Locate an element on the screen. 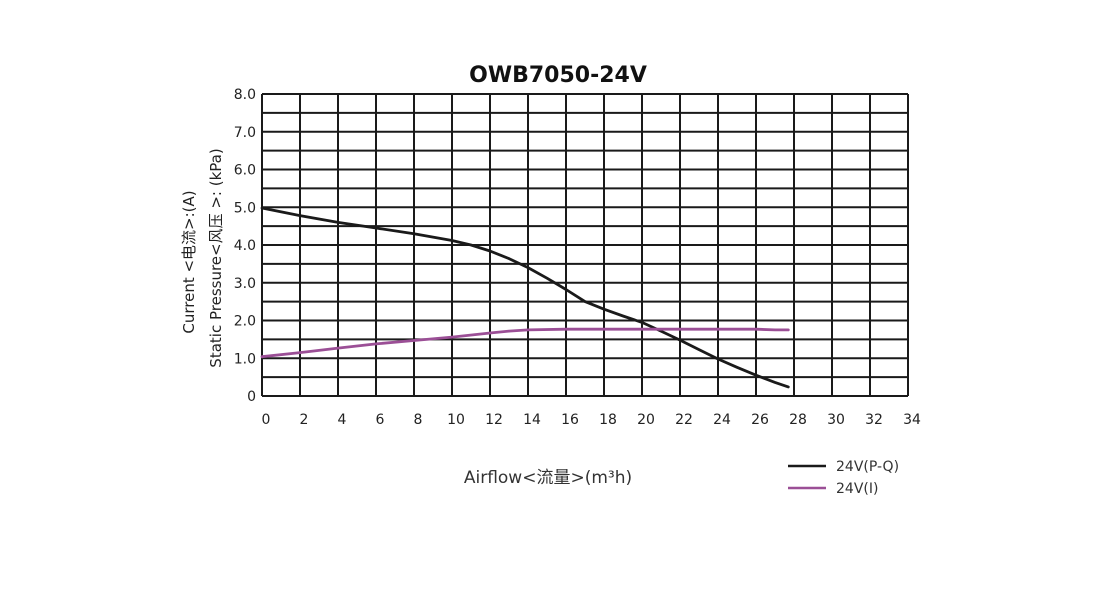 The width and height of the screenshot is (1114, 590). series-lines is located at coordinates (525, 297).